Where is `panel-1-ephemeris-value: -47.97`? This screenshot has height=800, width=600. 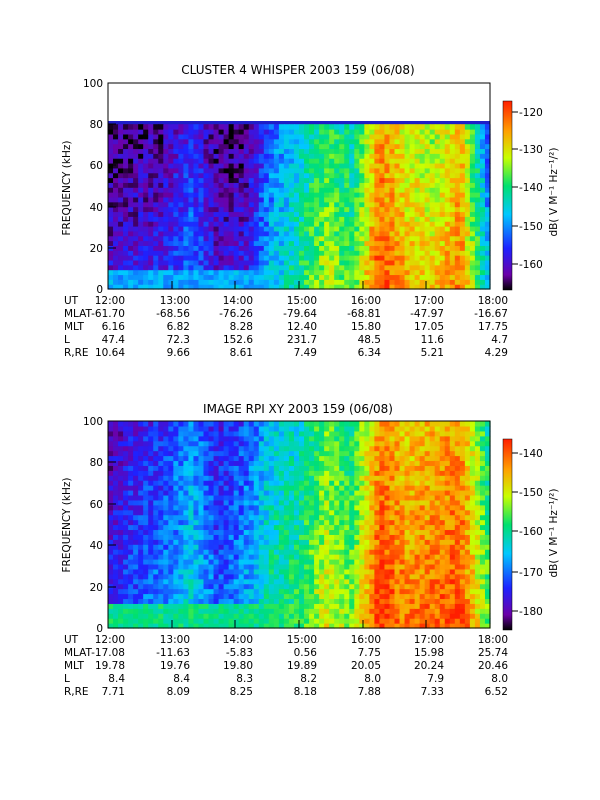 panel-1-ephemeris-value: -47.97 is located at coordinates (427, 314).